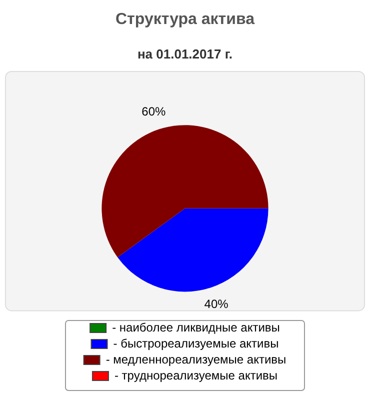 The width and height of the screenshot is (370, 400). Describe the element at coordinates (154, 111) in the screenshot. I see `data-label: 60%` at that location.